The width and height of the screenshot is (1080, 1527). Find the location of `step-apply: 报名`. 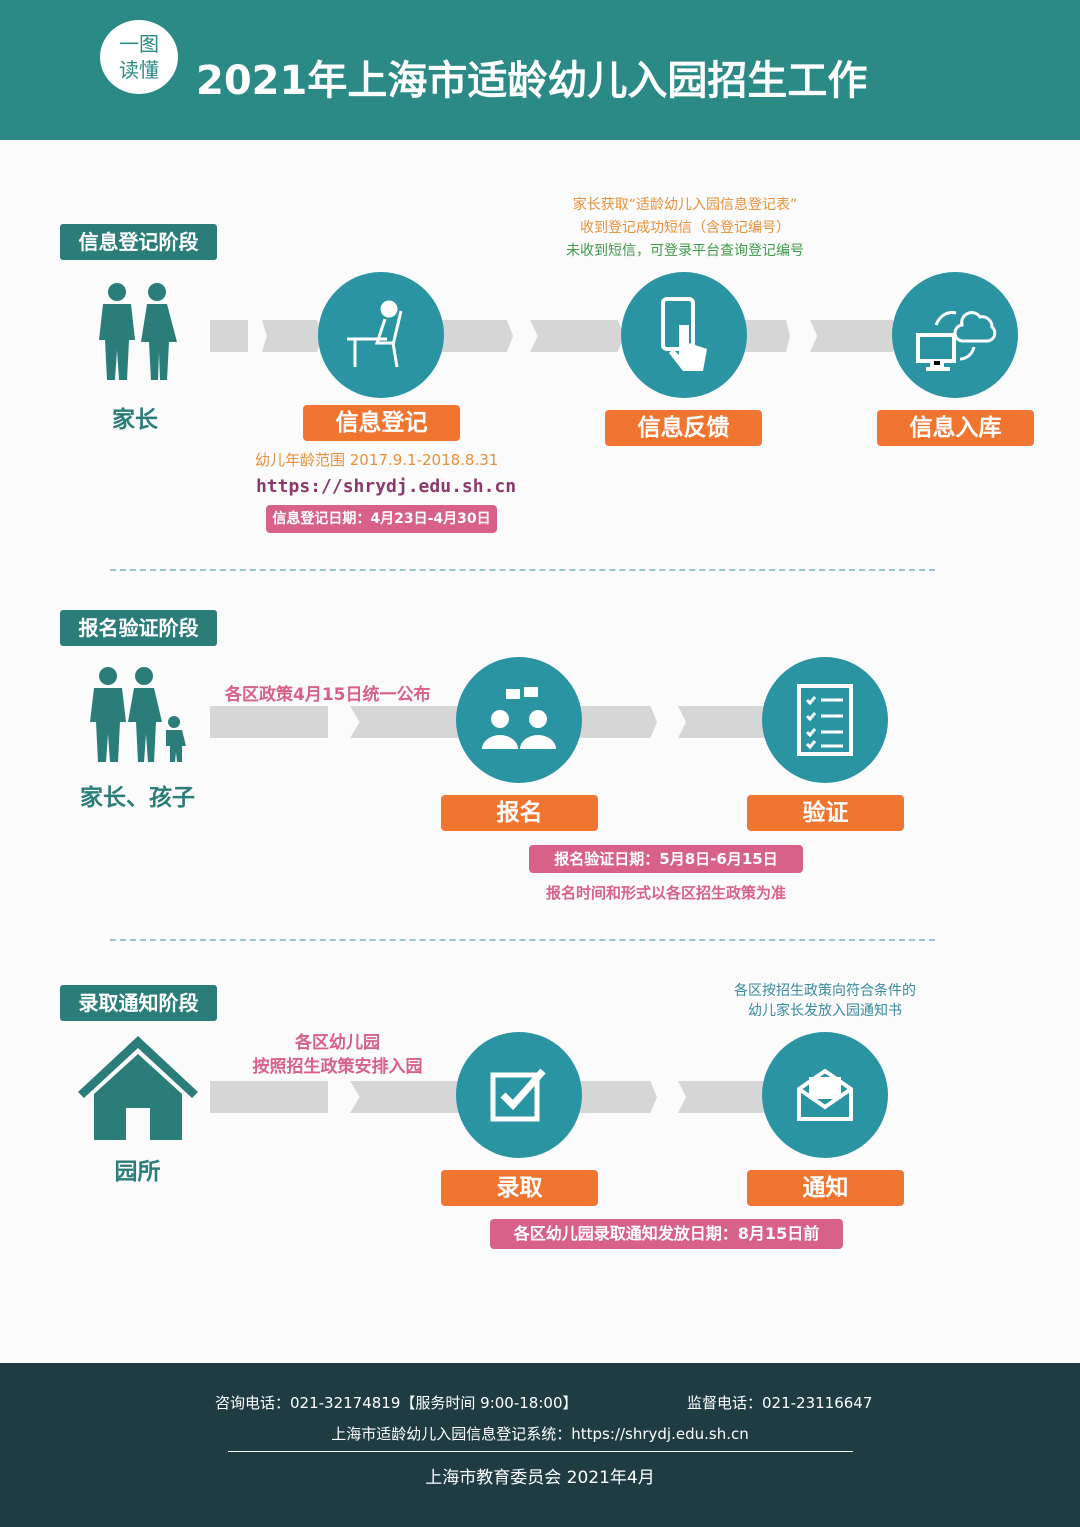

step-apply: 报名 is located at coordinates (519, 813).